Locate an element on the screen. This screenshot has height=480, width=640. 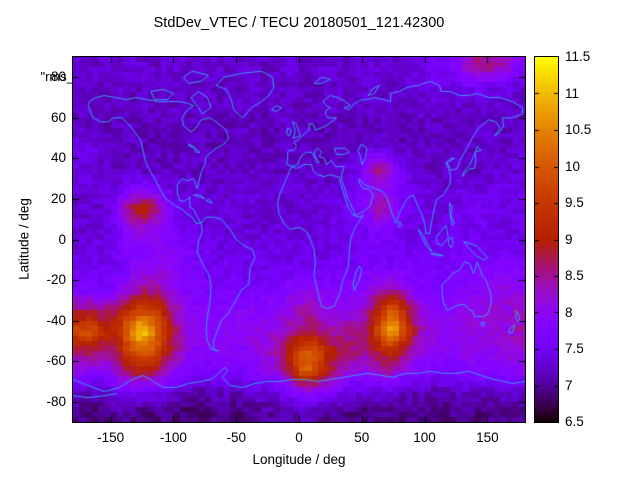
x-tick-label: 150 is located at coordinates (487, 437).